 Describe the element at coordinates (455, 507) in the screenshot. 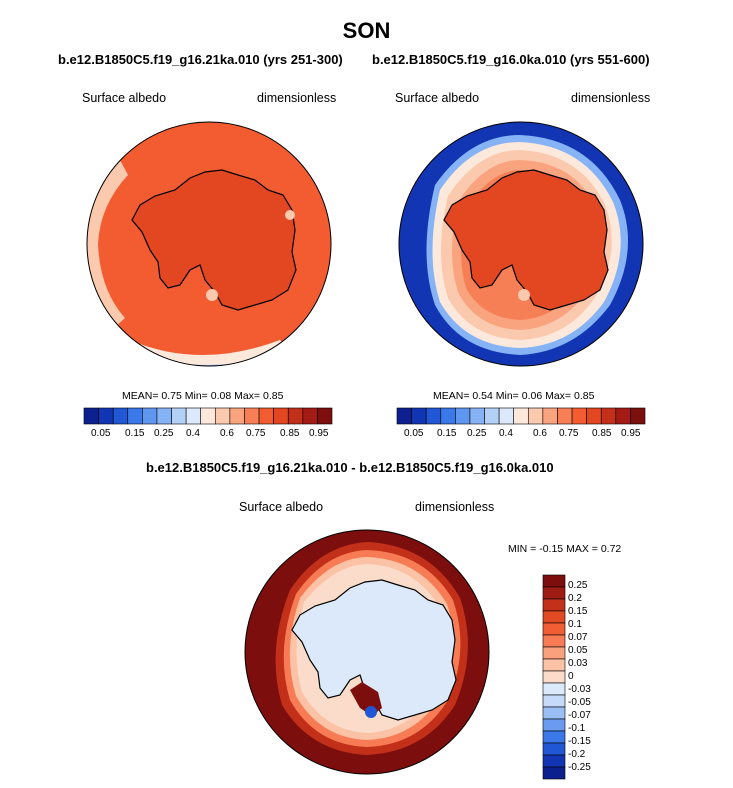

I see `panel3-units-label: dimensionless` at that location.